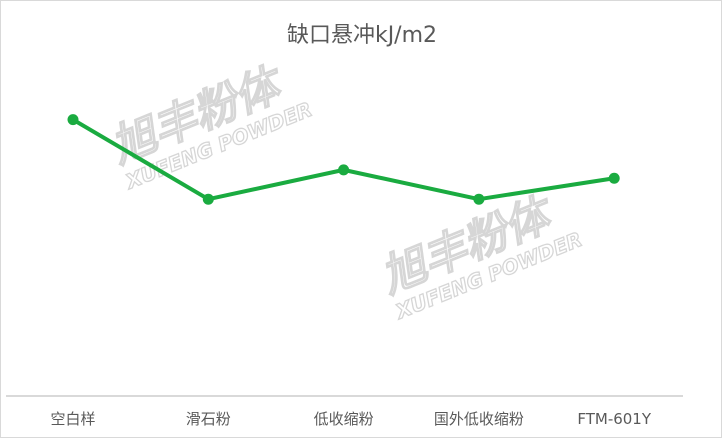 The width and height of the screenshot is (722, 438). What do you see at coordinates (208, 419) in the screenshot?
I see `x-tick-label: 滑石粉` at bounding box center [208, 419].